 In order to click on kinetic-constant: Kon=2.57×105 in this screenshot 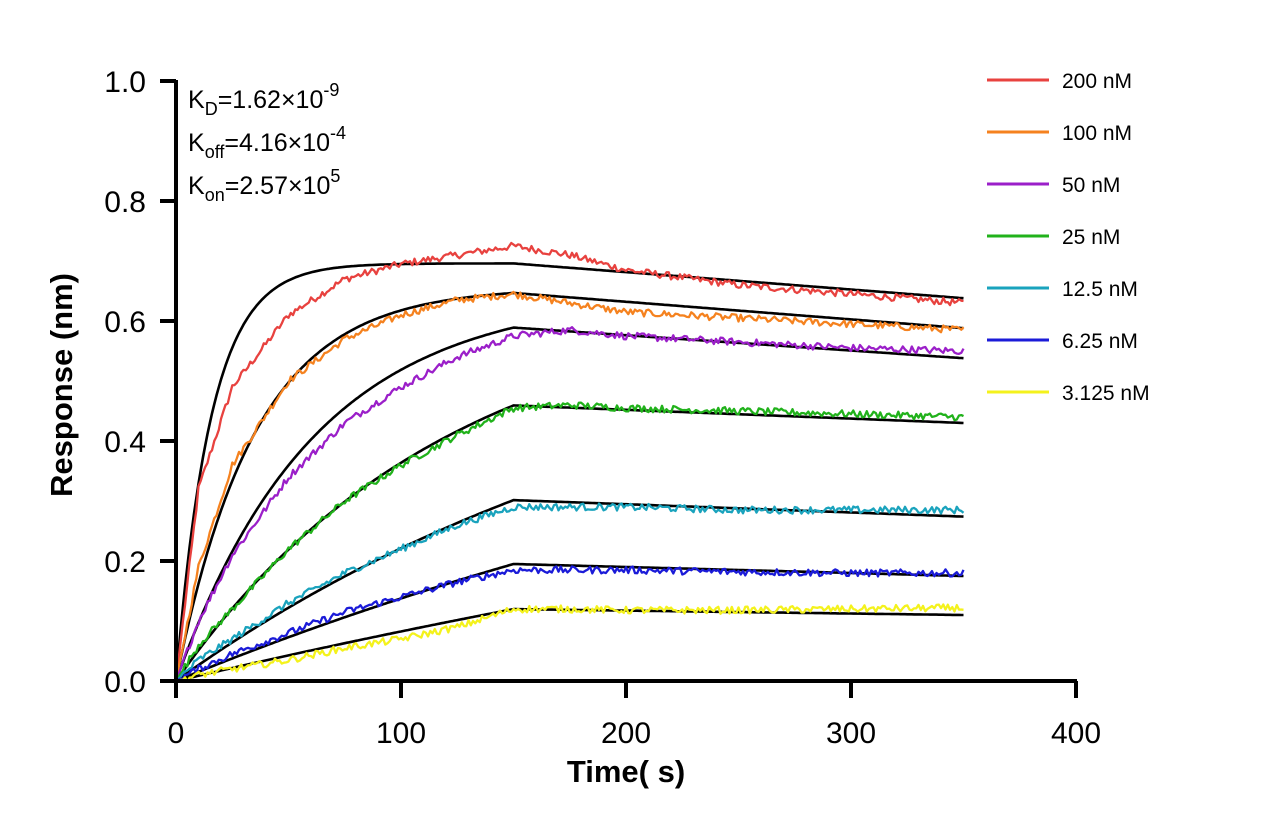, I will do `click(264, 185)`.